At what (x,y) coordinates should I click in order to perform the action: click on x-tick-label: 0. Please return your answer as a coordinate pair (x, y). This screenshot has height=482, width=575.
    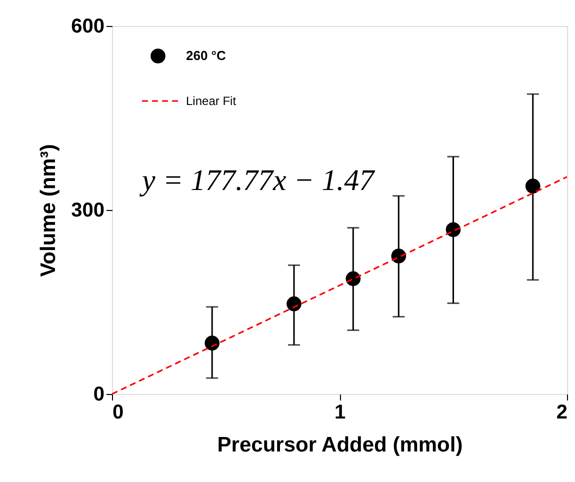
    Looking at the image, I should click on (118, 413).